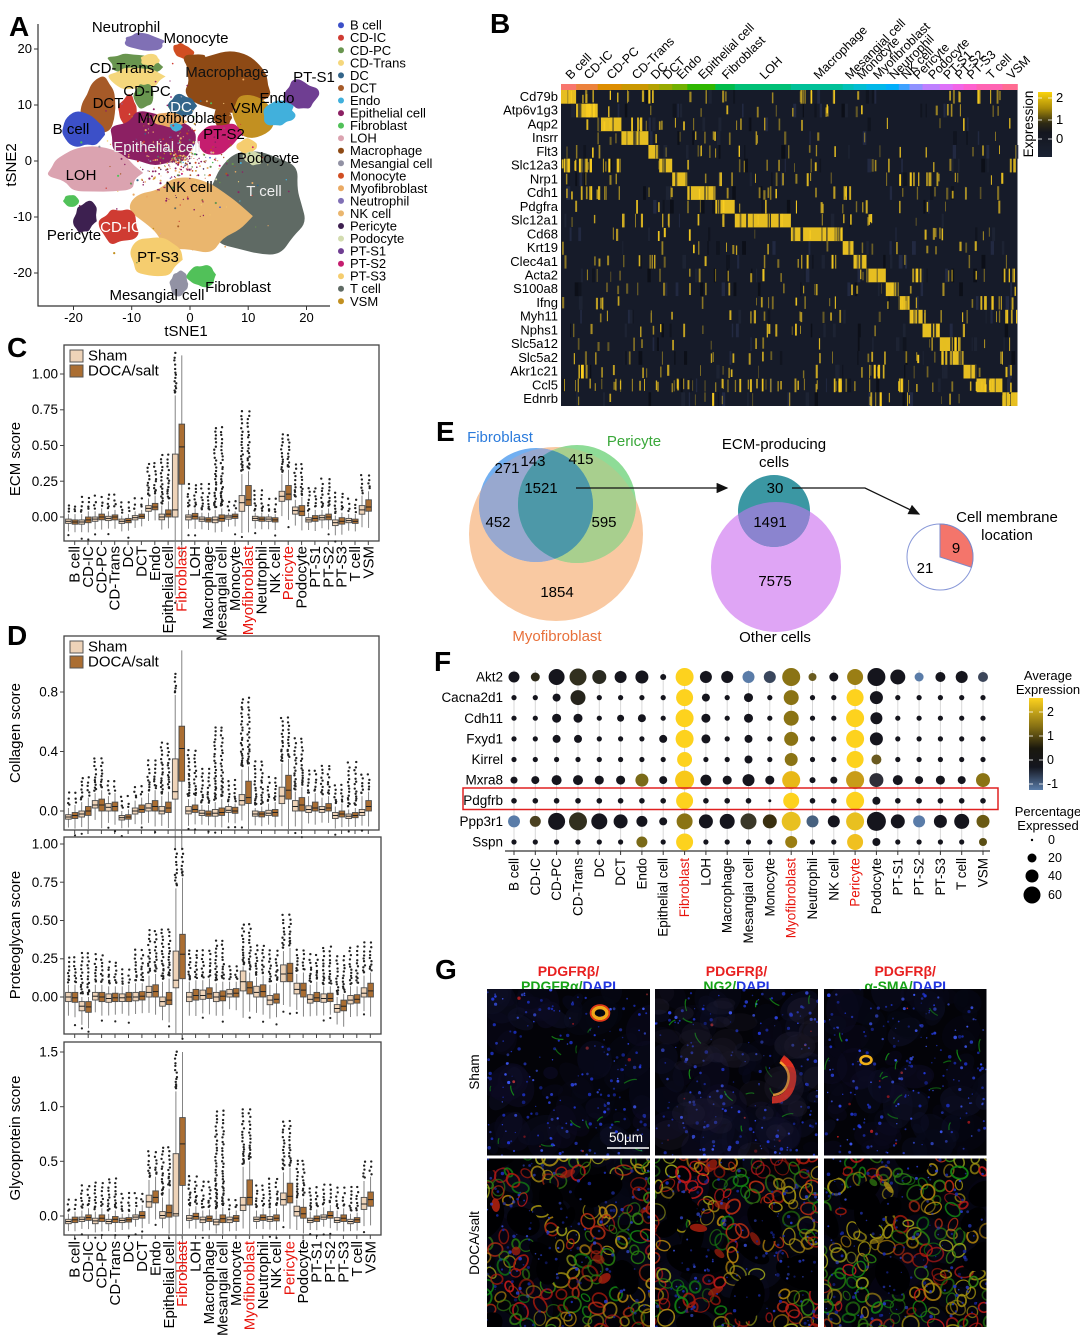 This screenshot has width=1080, height=1344. Describe the element at coordinates (547, 302) in the screenshot. I see `svg-text: Ifng` at that location.